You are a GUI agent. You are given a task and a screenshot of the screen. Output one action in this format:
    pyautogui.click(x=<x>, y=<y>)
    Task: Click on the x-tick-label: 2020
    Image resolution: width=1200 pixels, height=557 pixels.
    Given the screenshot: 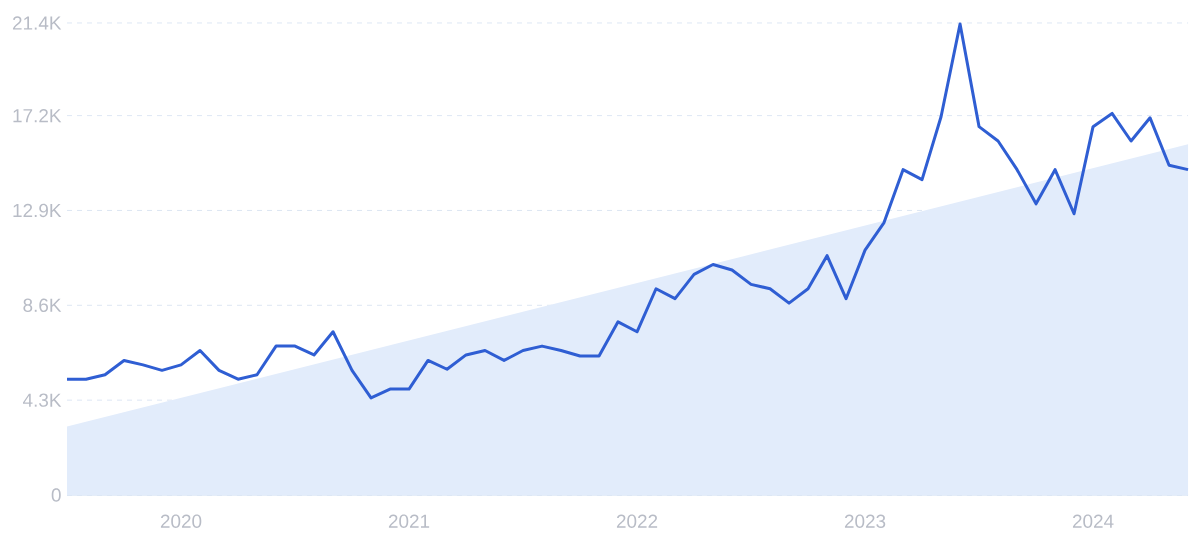 What is the action you would take?
    pyautogui.click(x=181, y=521)
    